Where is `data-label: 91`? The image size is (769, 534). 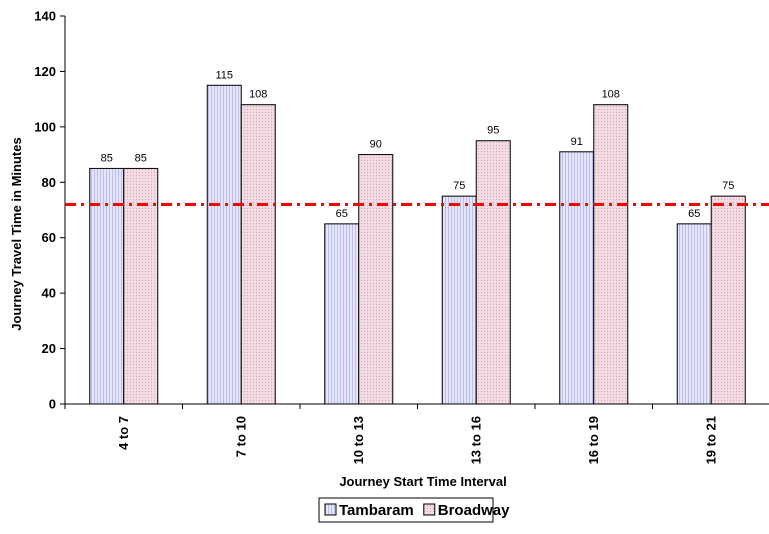 data-label: 91 is located at coordinates (577, 142).